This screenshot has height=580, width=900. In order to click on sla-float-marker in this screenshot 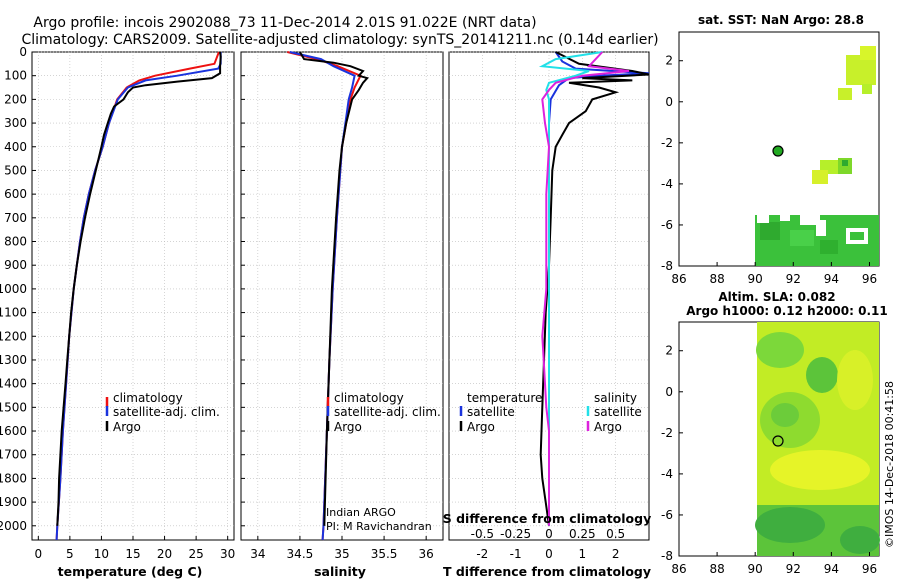, I will do `click(778, 441)`.